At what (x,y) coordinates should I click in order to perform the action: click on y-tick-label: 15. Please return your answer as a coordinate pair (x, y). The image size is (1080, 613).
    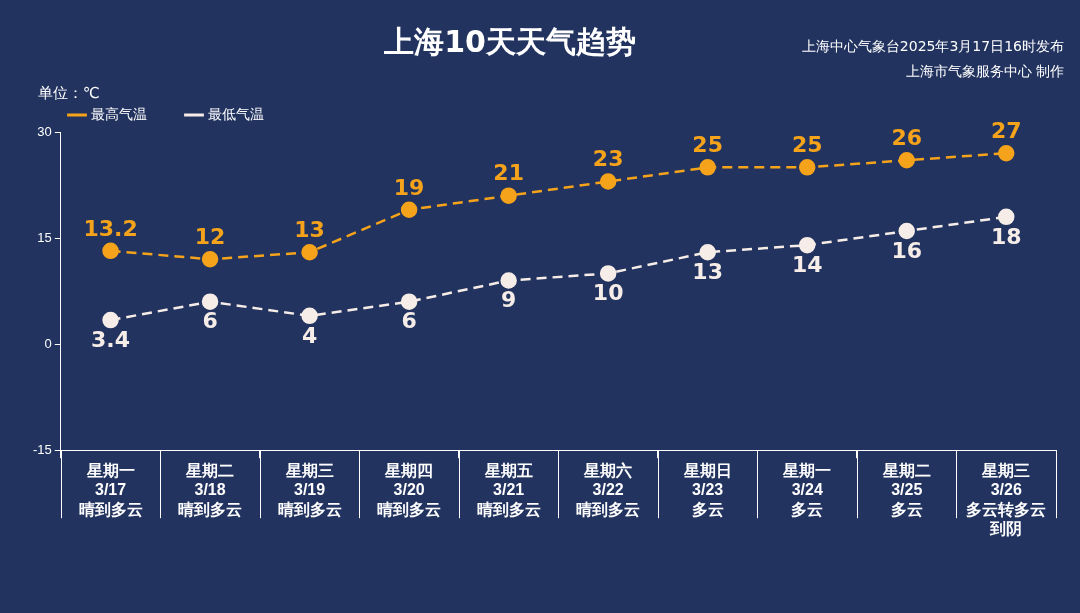
    Looking at the image, I should click on (44, 237).